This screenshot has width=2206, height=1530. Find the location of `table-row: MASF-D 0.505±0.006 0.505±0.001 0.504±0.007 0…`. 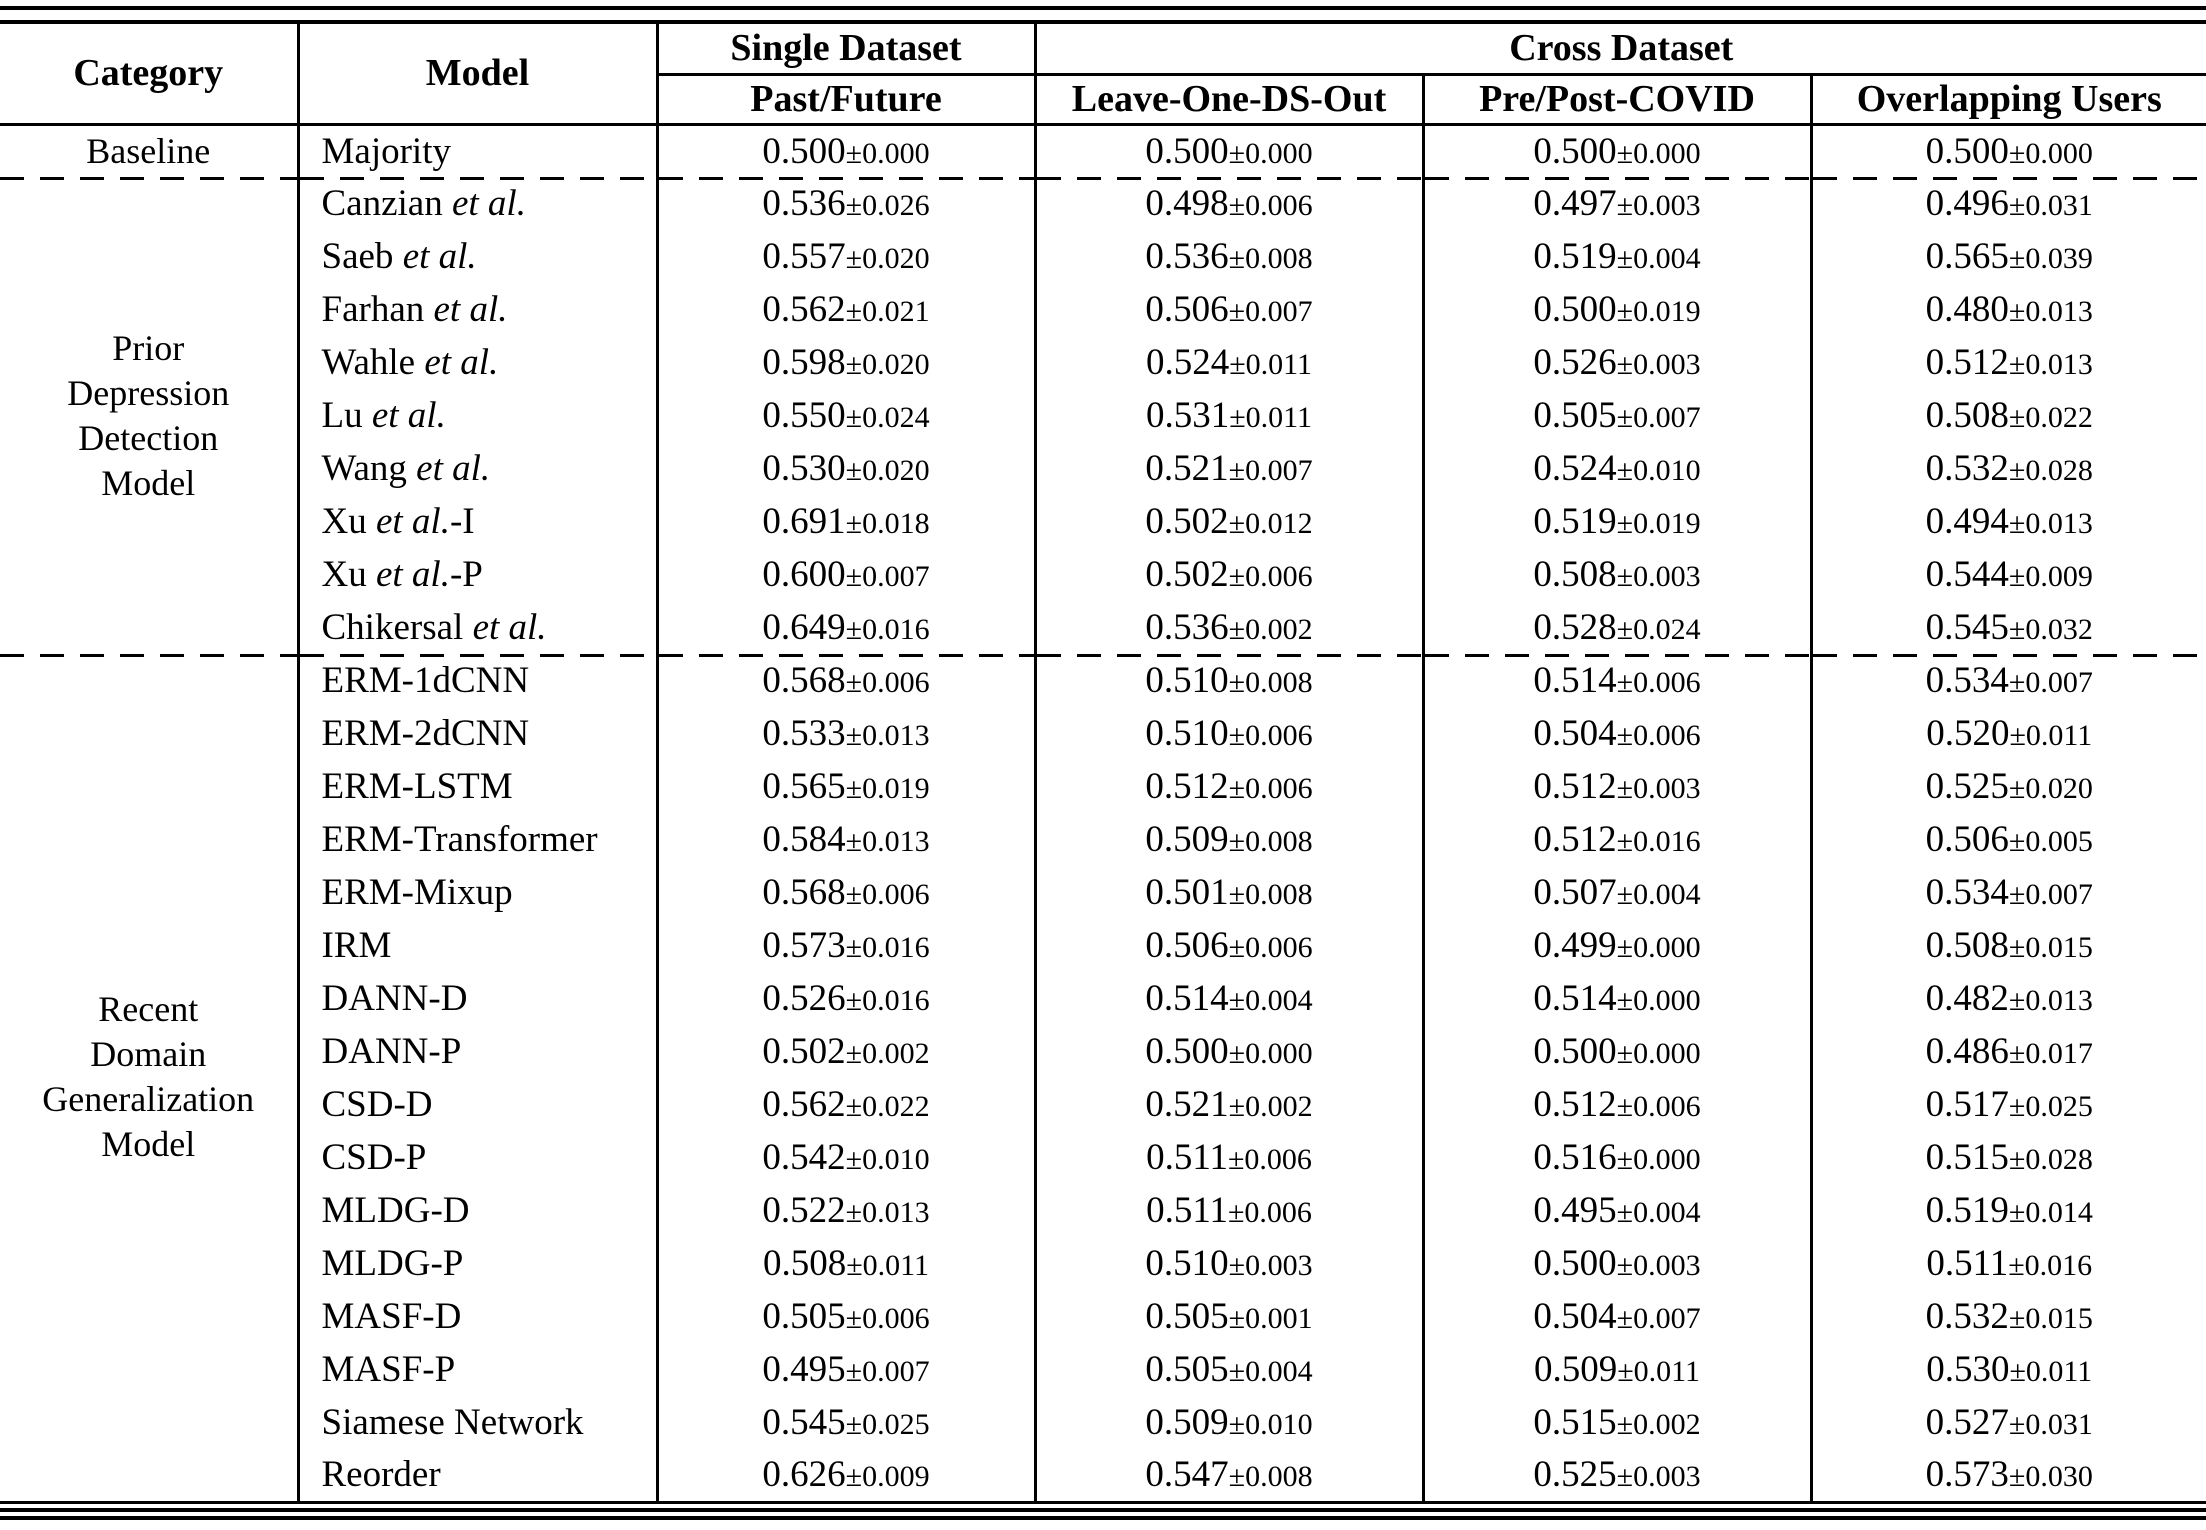

table-row: MASF-D 0.505±0.006 0.505±0.001 0.504±0.007 0… is located at coordinates (1103, 1316).